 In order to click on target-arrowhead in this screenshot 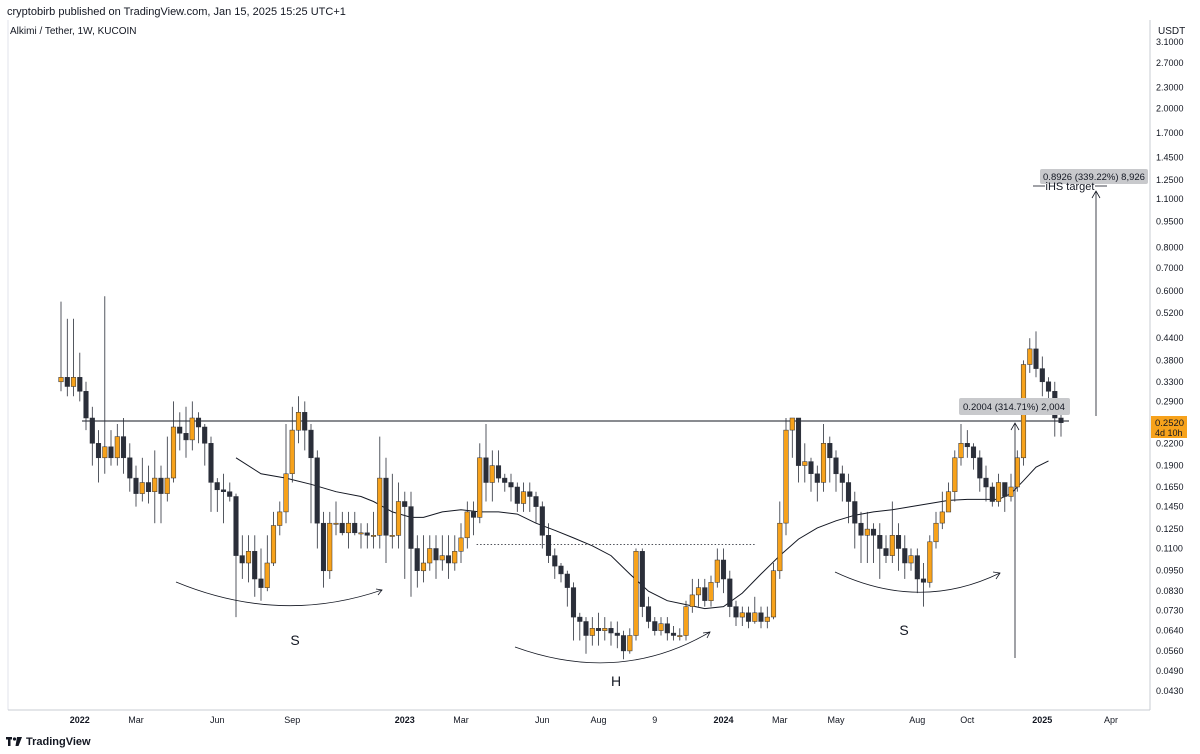, I will do `click(1096, 194)`.